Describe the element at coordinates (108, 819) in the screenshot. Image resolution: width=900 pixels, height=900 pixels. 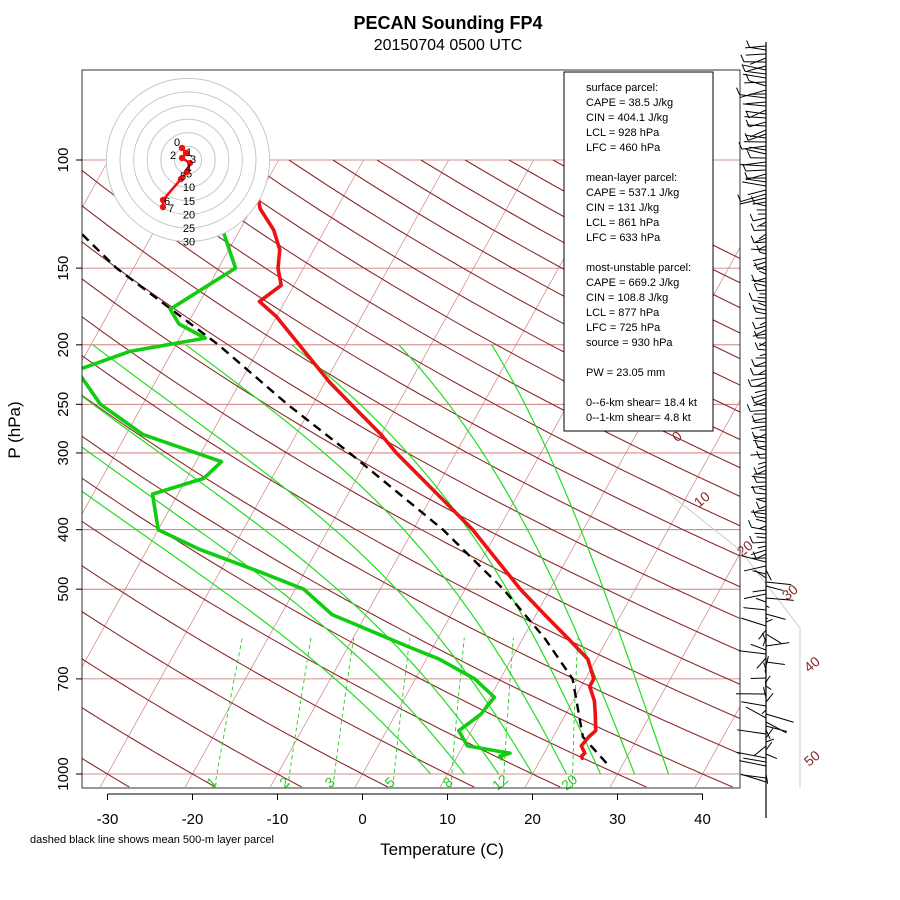
I see `x-tick-label: -30` at that location.